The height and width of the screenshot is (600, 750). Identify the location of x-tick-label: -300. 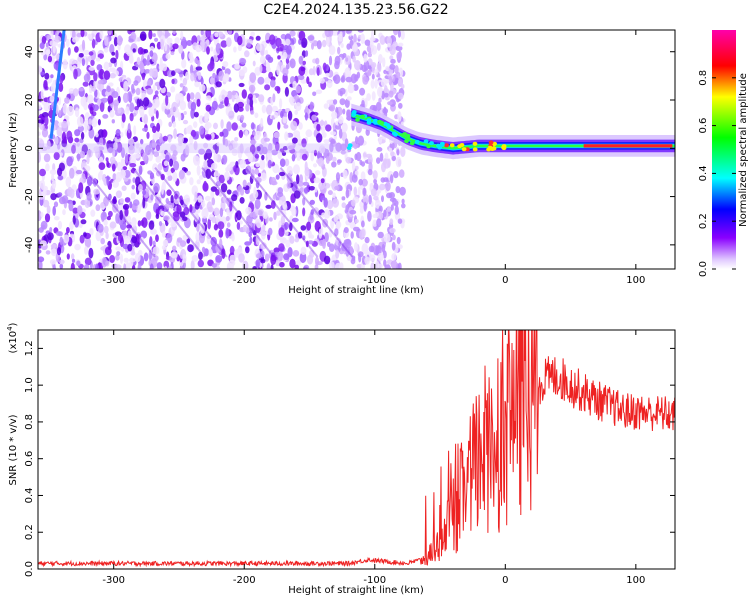
(113, 280).